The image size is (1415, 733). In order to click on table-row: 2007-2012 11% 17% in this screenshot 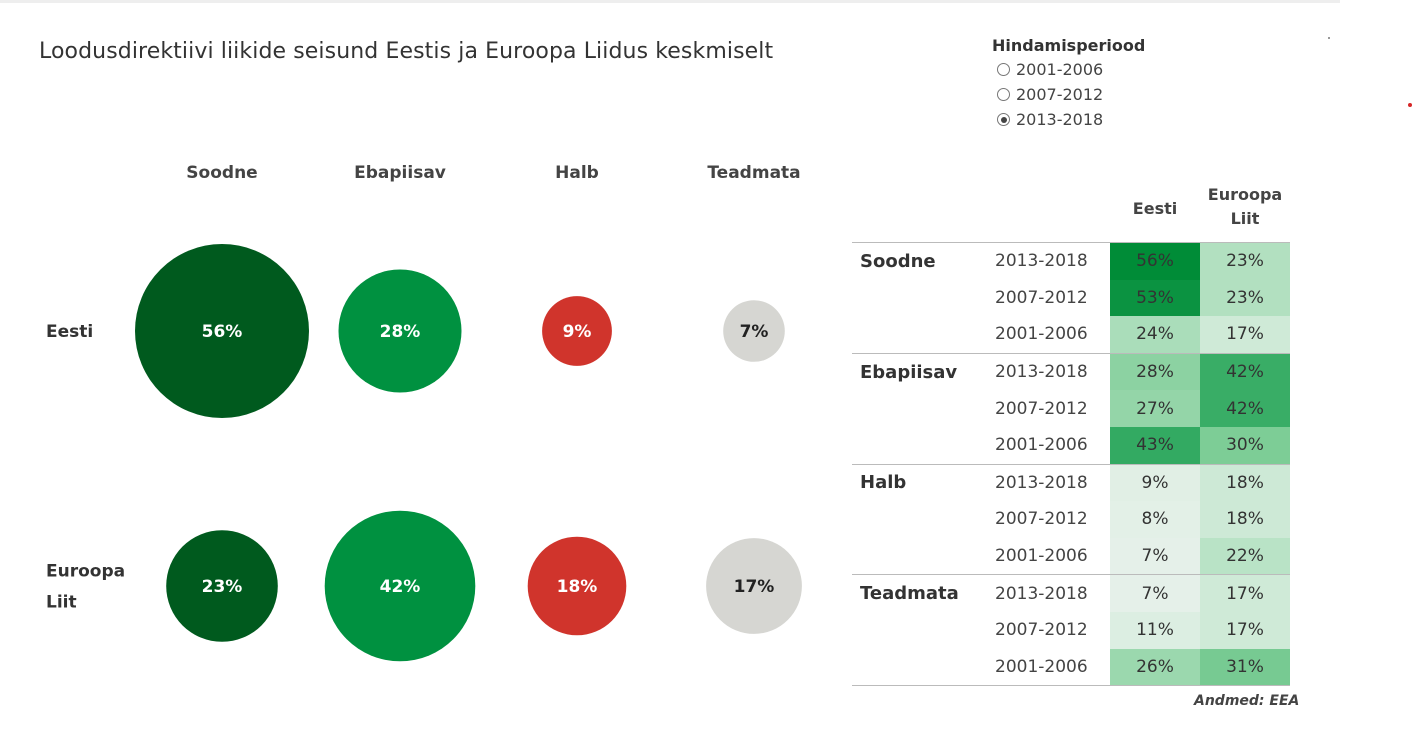, I will do `click(1071, 630)`.